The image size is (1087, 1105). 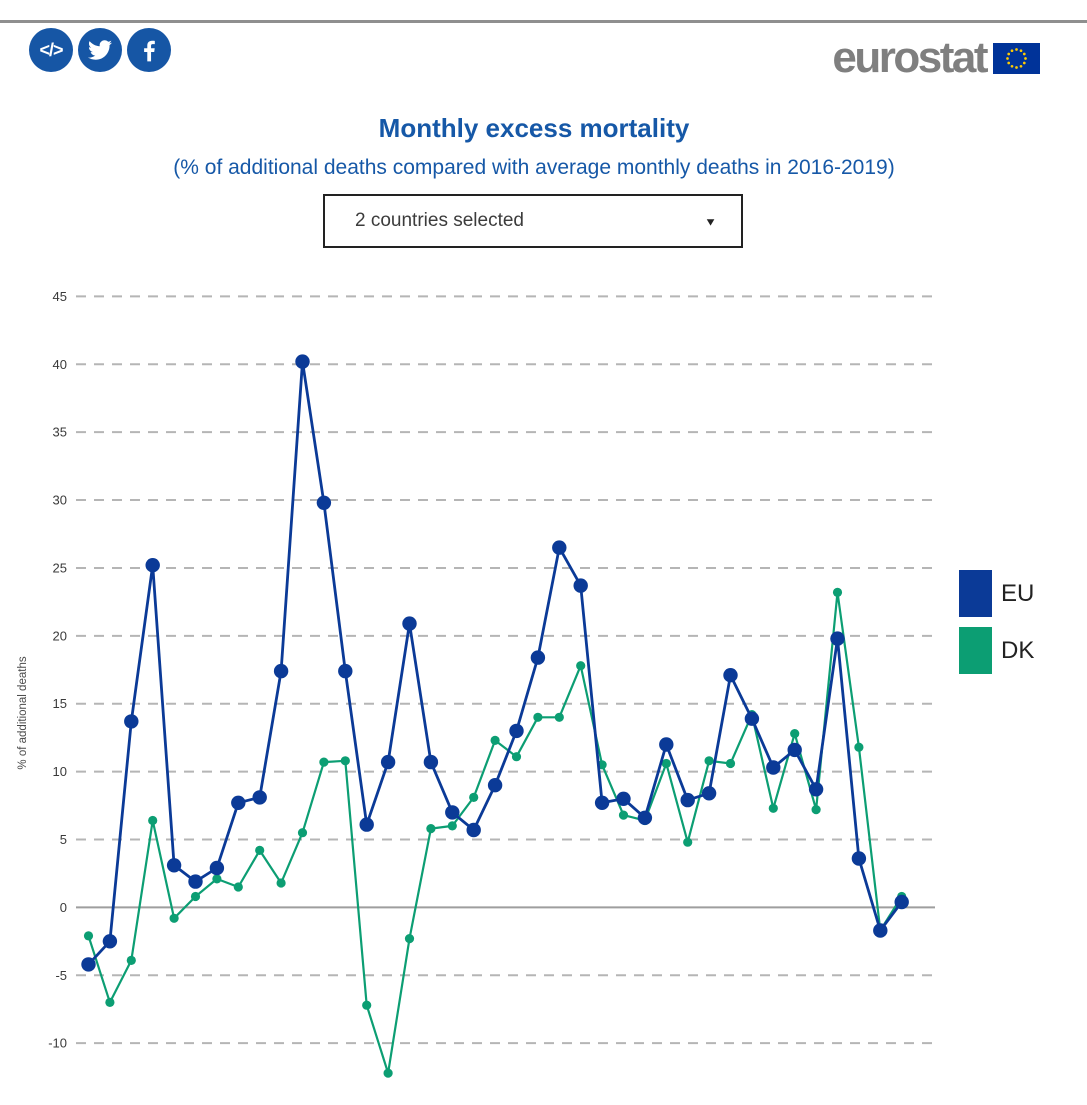 I want to click on country-select-dropdown: 2 countries selected ▼, so click(x=533, y=221).